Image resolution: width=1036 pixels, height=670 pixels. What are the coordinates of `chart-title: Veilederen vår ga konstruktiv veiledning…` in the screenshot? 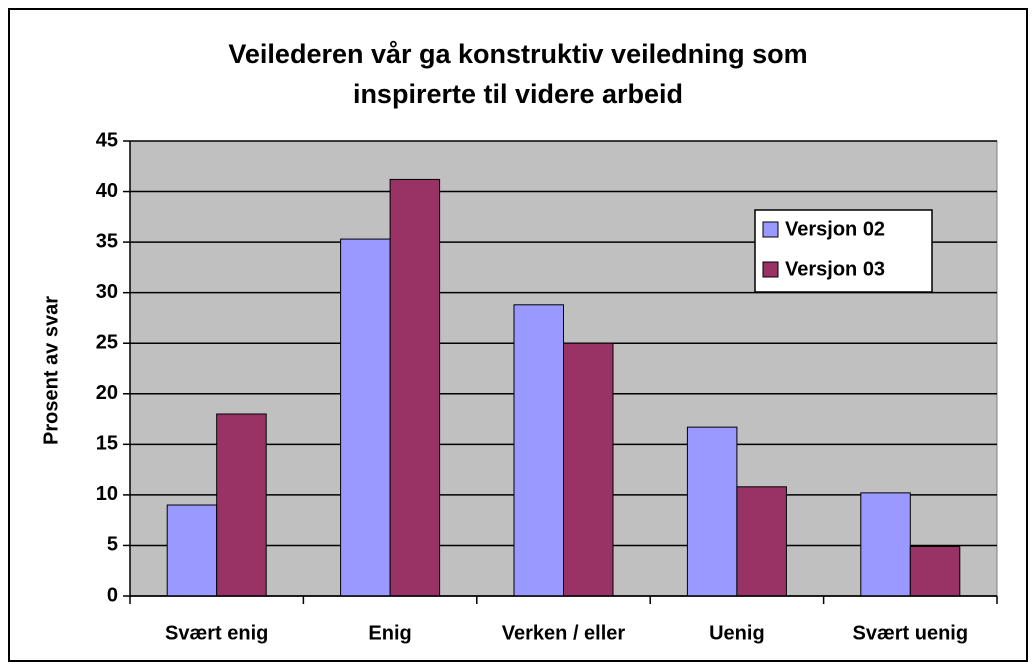 It's located at (518, 74).